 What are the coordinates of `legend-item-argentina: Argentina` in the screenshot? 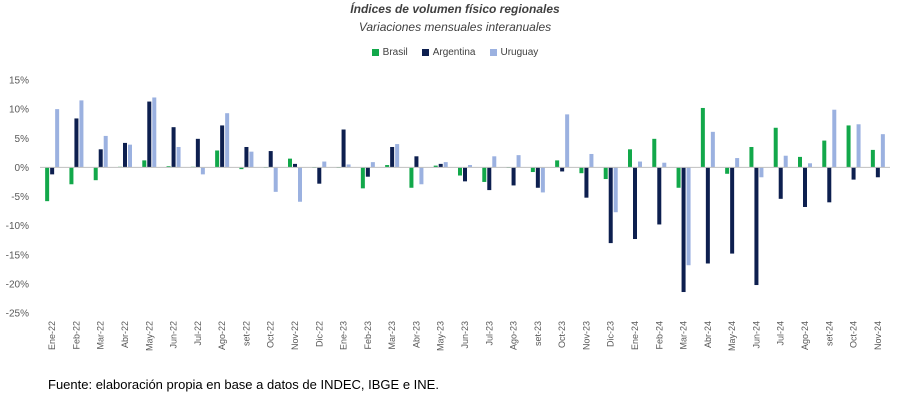 It's located at (448, 52).